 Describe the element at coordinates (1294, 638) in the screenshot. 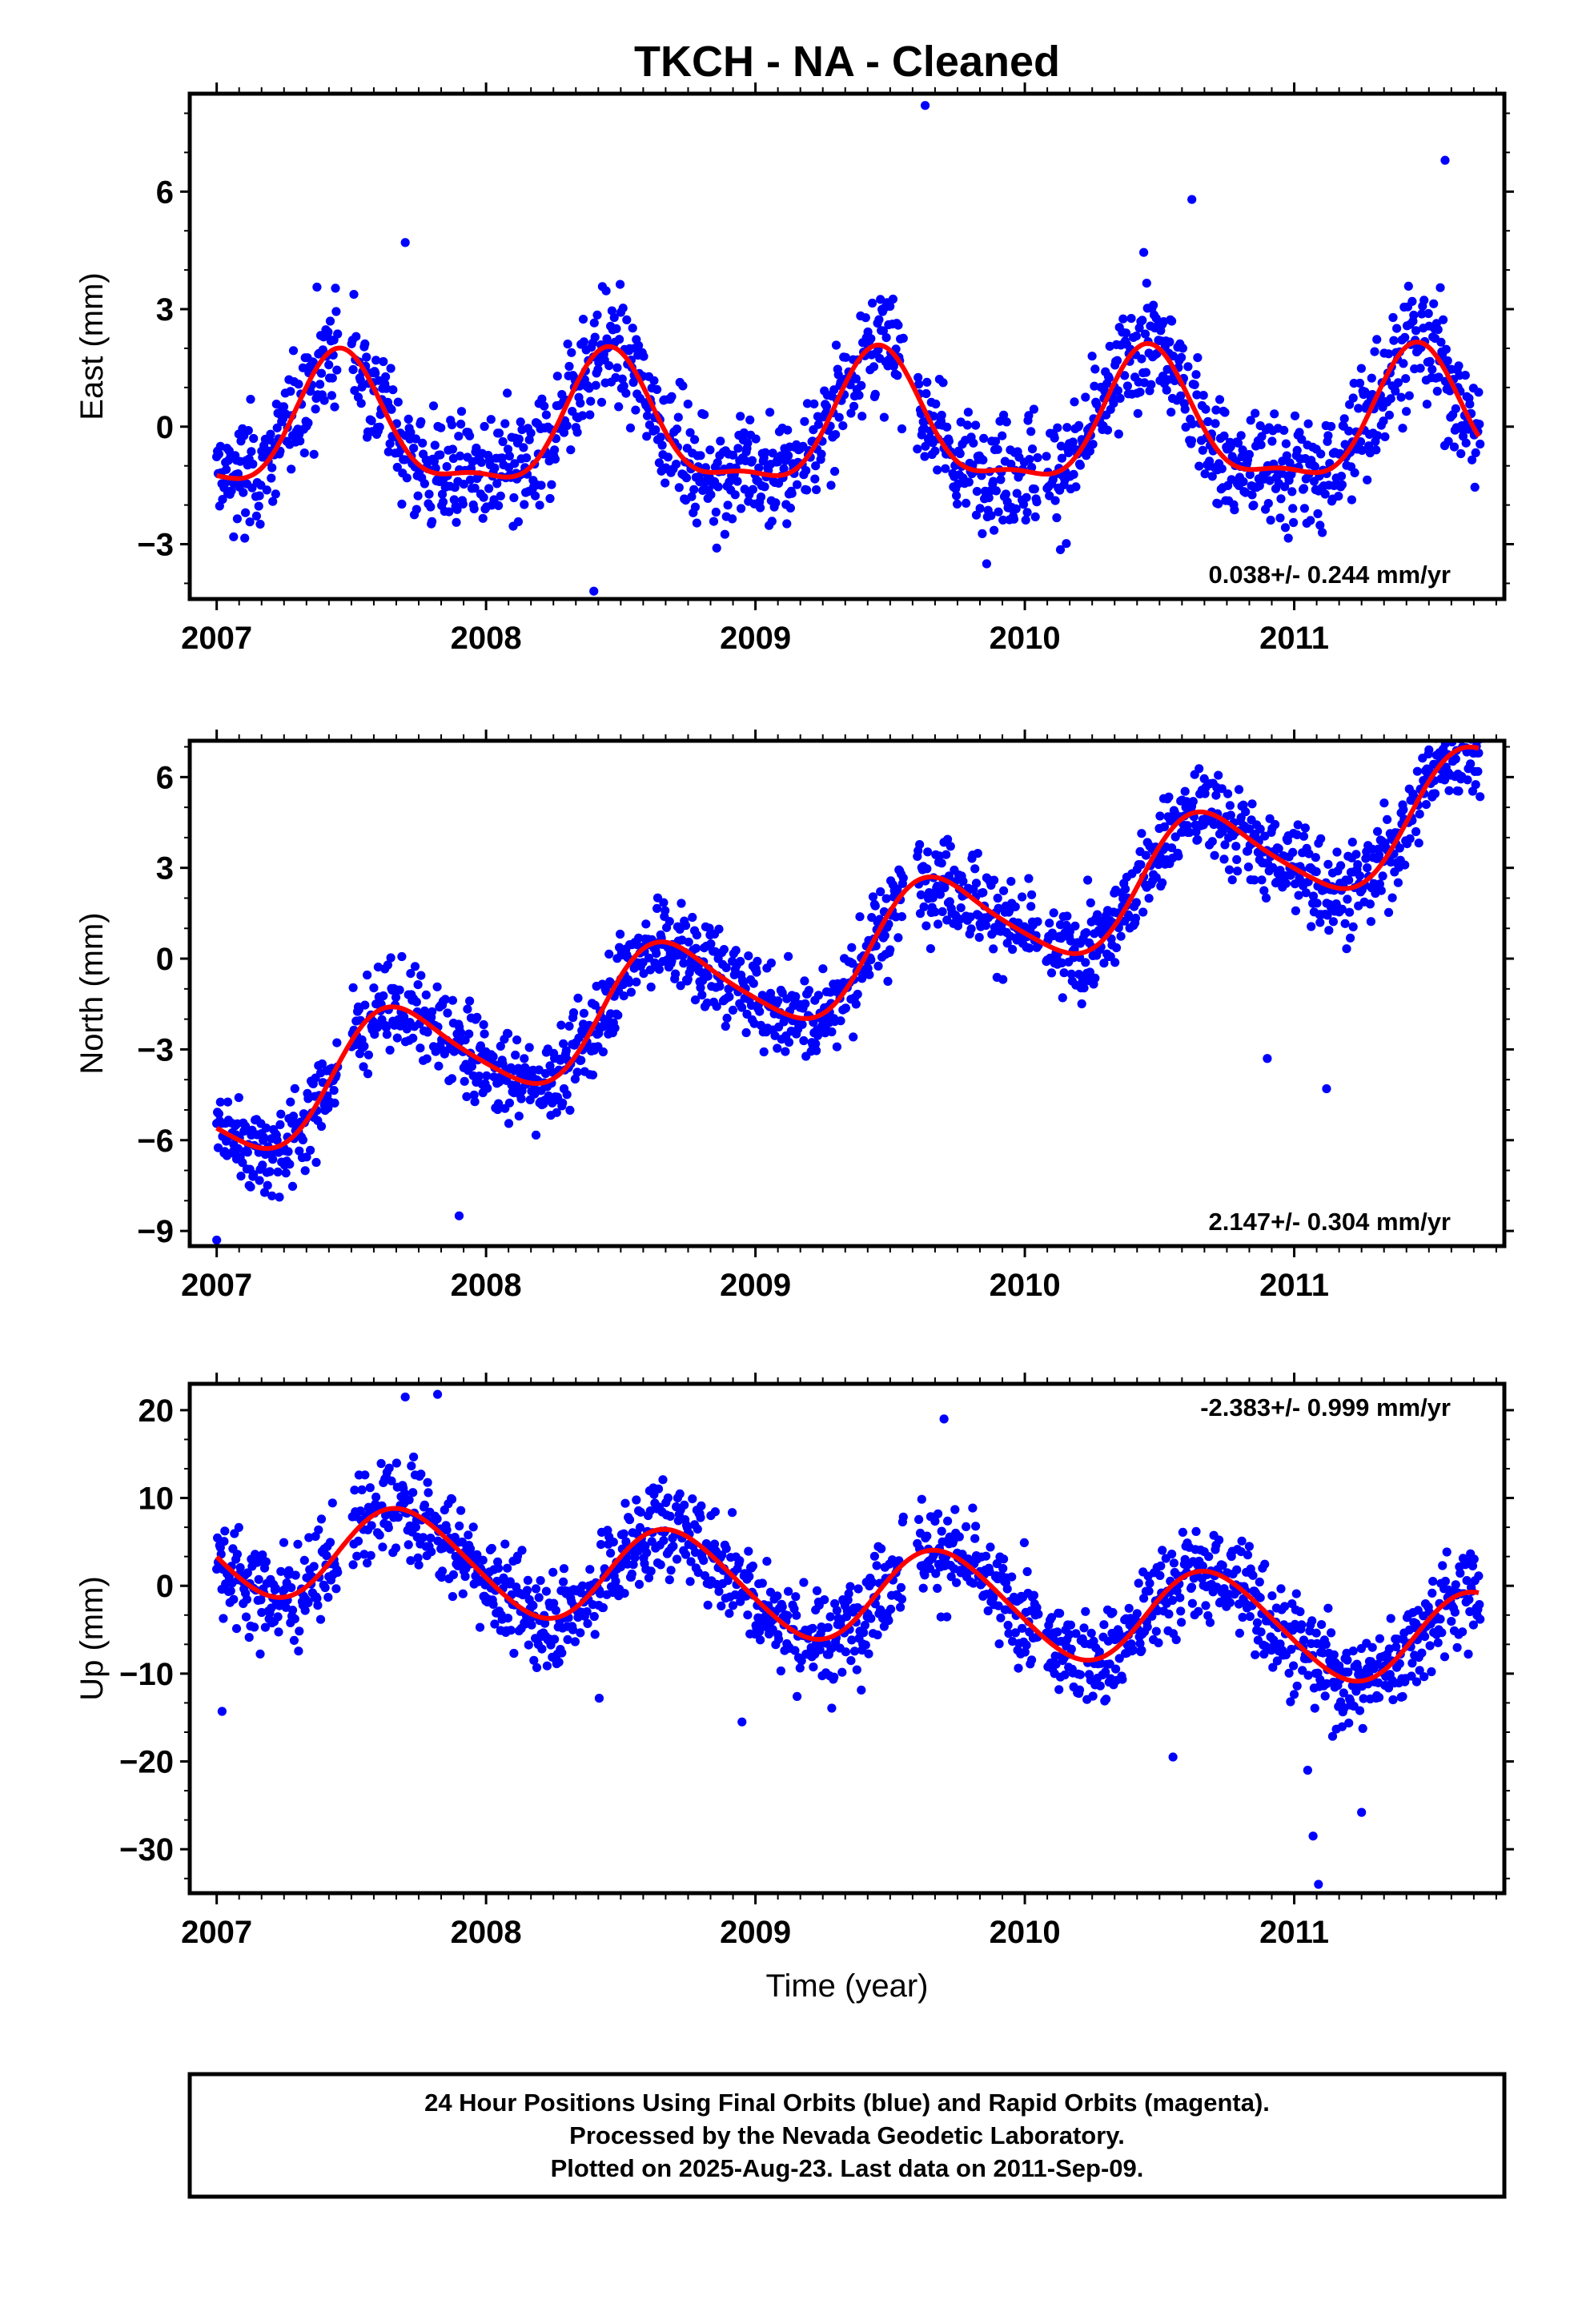

I see `x-tick-label: 2011` at that location.